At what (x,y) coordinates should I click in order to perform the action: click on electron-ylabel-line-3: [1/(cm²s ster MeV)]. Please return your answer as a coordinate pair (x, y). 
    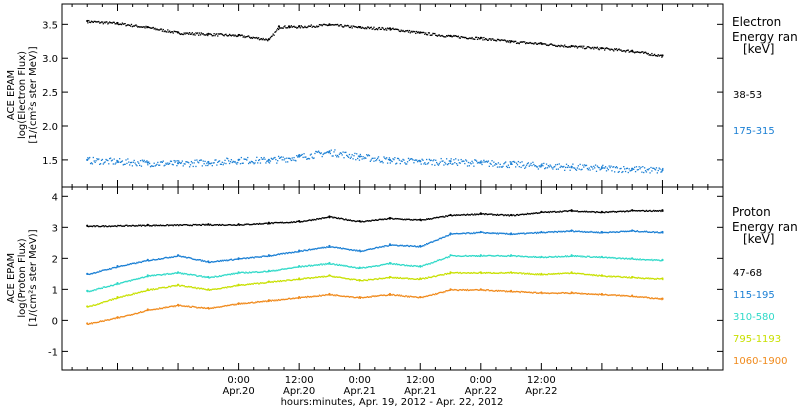
    Looking at the image, I should click on (33, 94).